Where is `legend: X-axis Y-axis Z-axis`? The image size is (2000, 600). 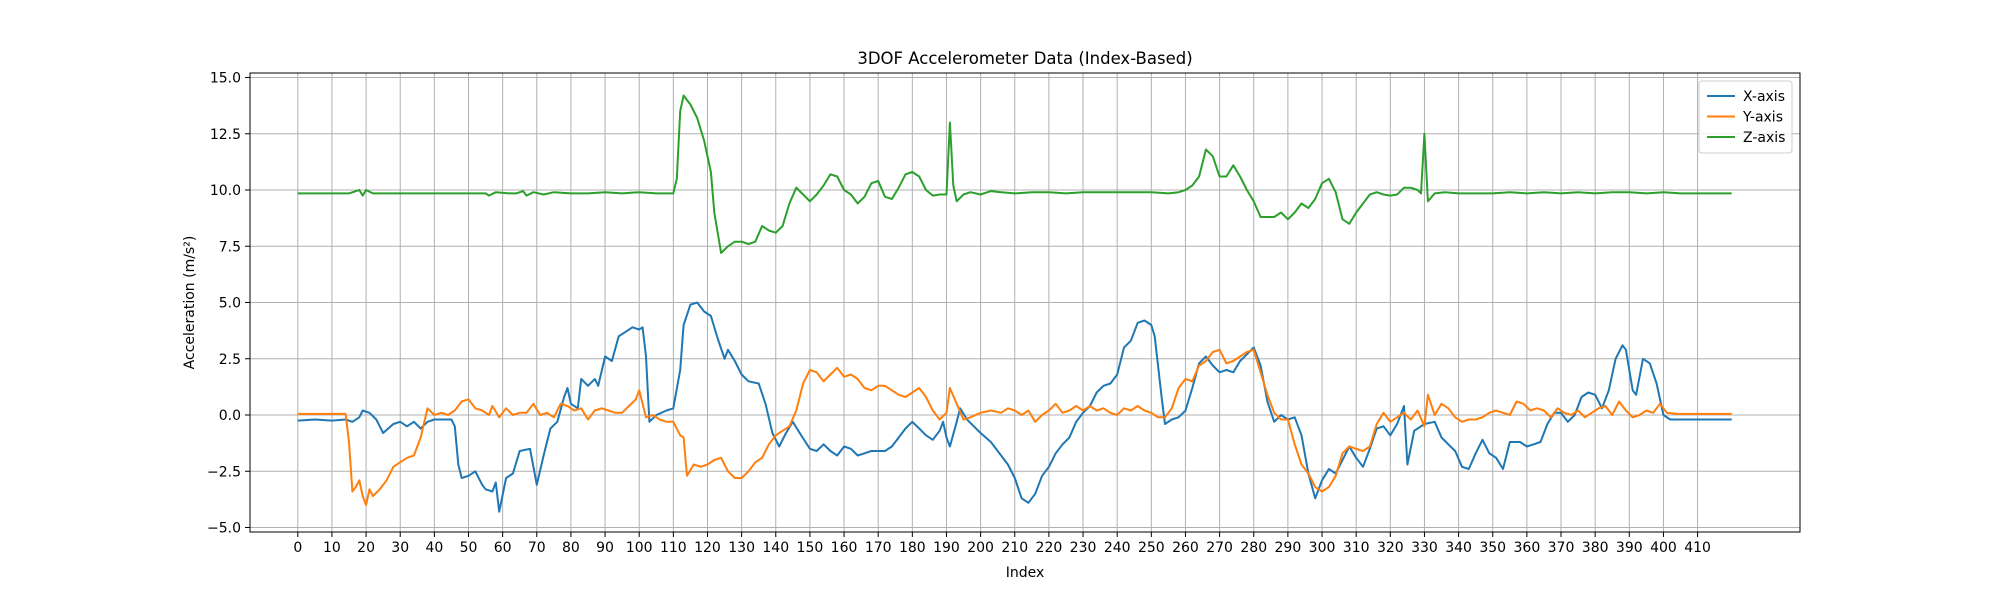
legend: X-axis Y-axis Z-axis is located at coordinates (1745, 117).